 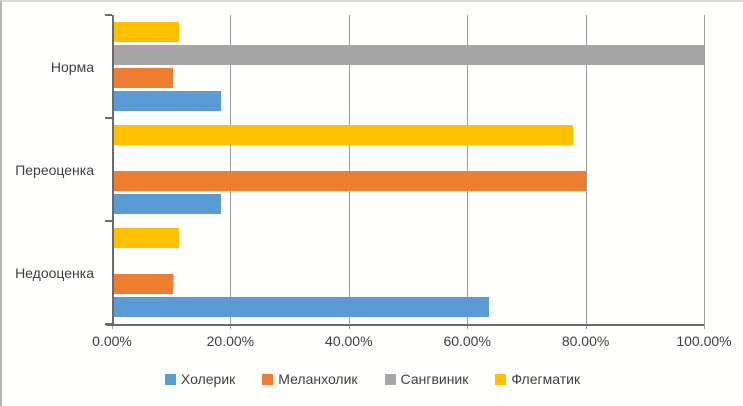 I want to click on value-axis-tick-label: 100.00%, so click(x=704, y=341).